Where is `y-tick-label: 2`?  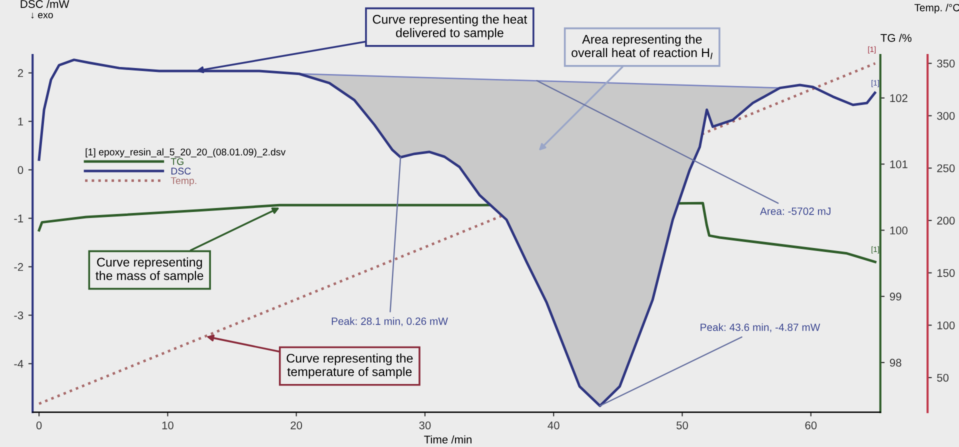 y-tick-label: 2 is located at coordinates (21, 73).